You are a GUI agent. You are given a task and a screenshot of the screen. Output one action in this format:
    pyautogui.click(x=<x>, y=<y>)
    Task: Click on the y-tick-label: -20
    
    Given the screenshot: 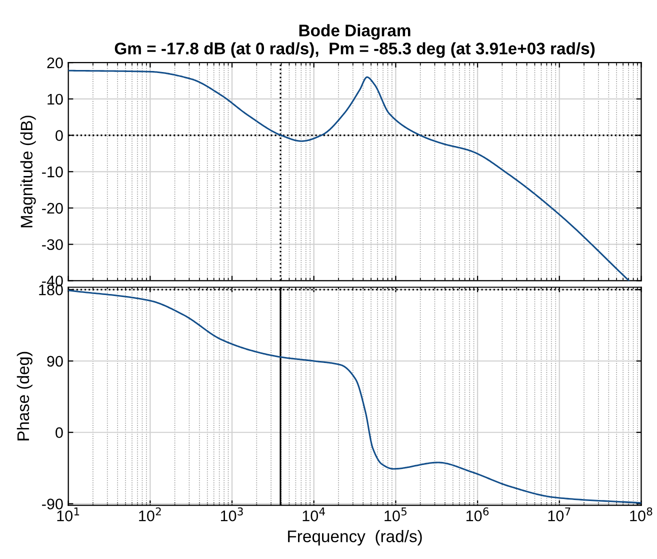 What is the action you would take?
    pyautogui.click(x=52, y=208)
    